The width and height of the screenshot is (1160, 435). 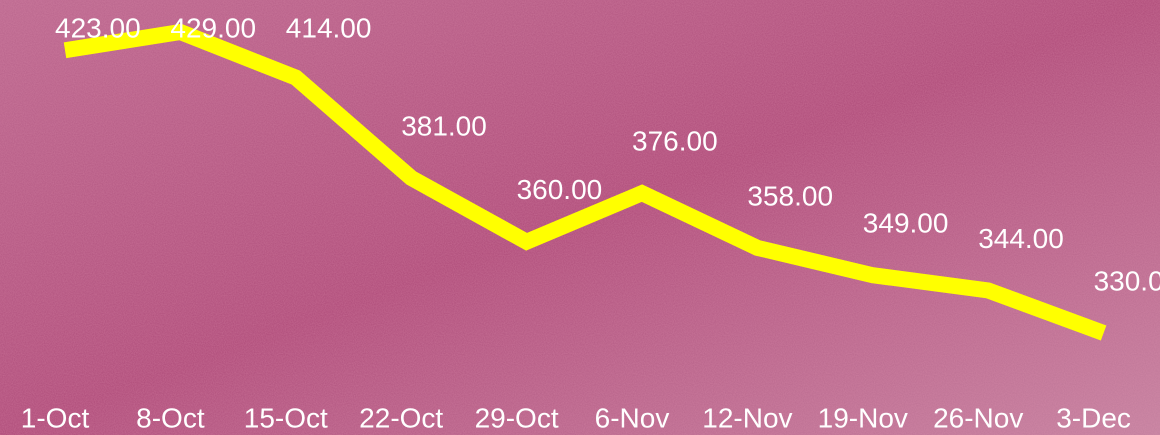 I want to click on data-label: 330.00, so click(x=1127, y=280).